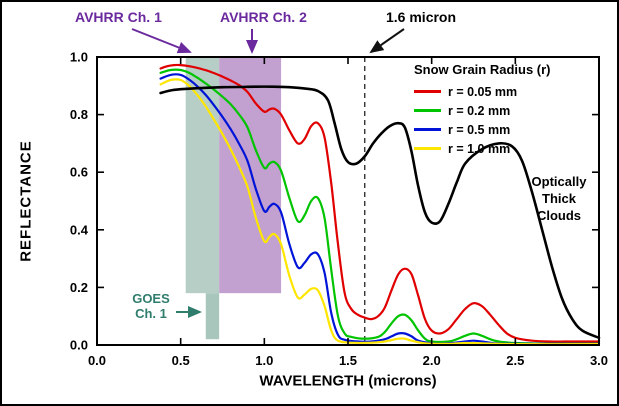 Image resolution: width=619 pixels, height=406 pixels. I want to click on legend-item-r-1.0-mm: r = 1.0 mm, so click(482, 148).